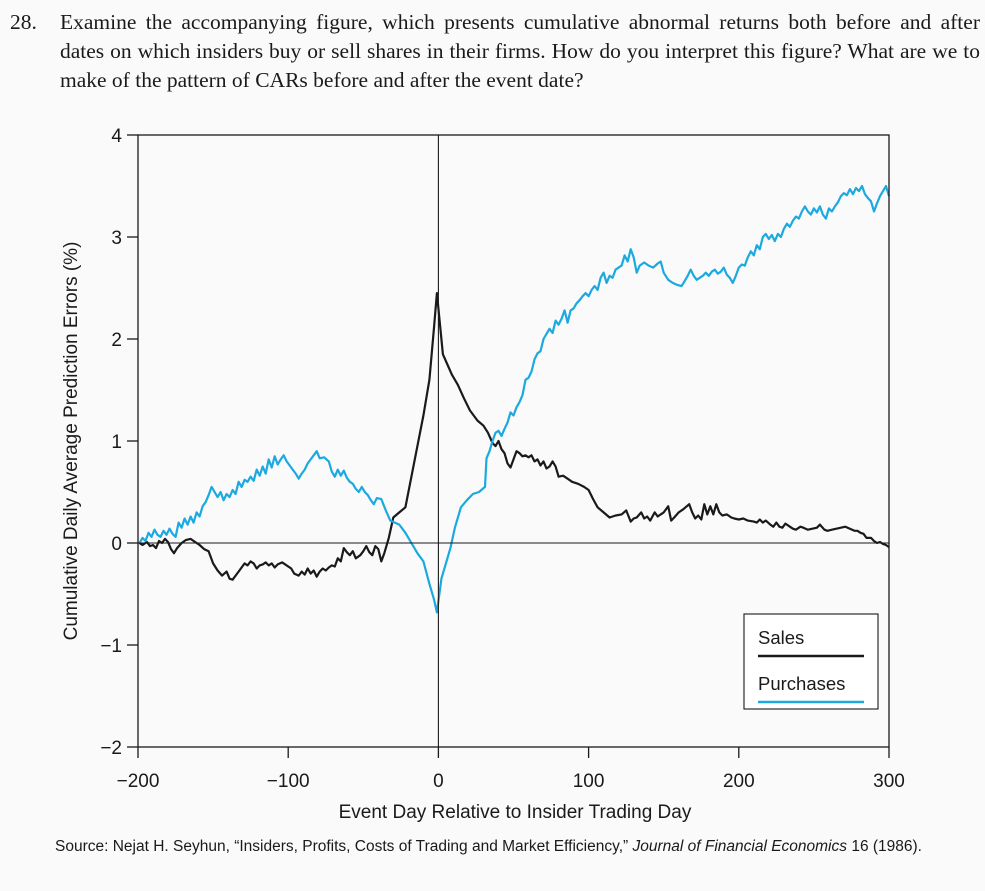  Describe the element at coordinates (811, 661) in the screenshot. I see `legend-box` at that location.